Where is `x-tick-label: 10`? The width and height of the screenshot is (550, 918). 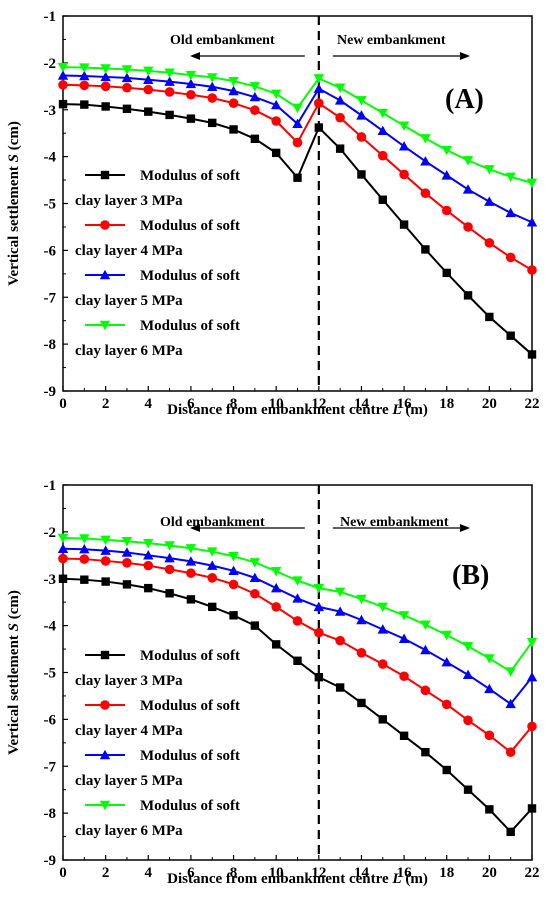
x-tick-label: 10 is located at coordinates (276, 404).